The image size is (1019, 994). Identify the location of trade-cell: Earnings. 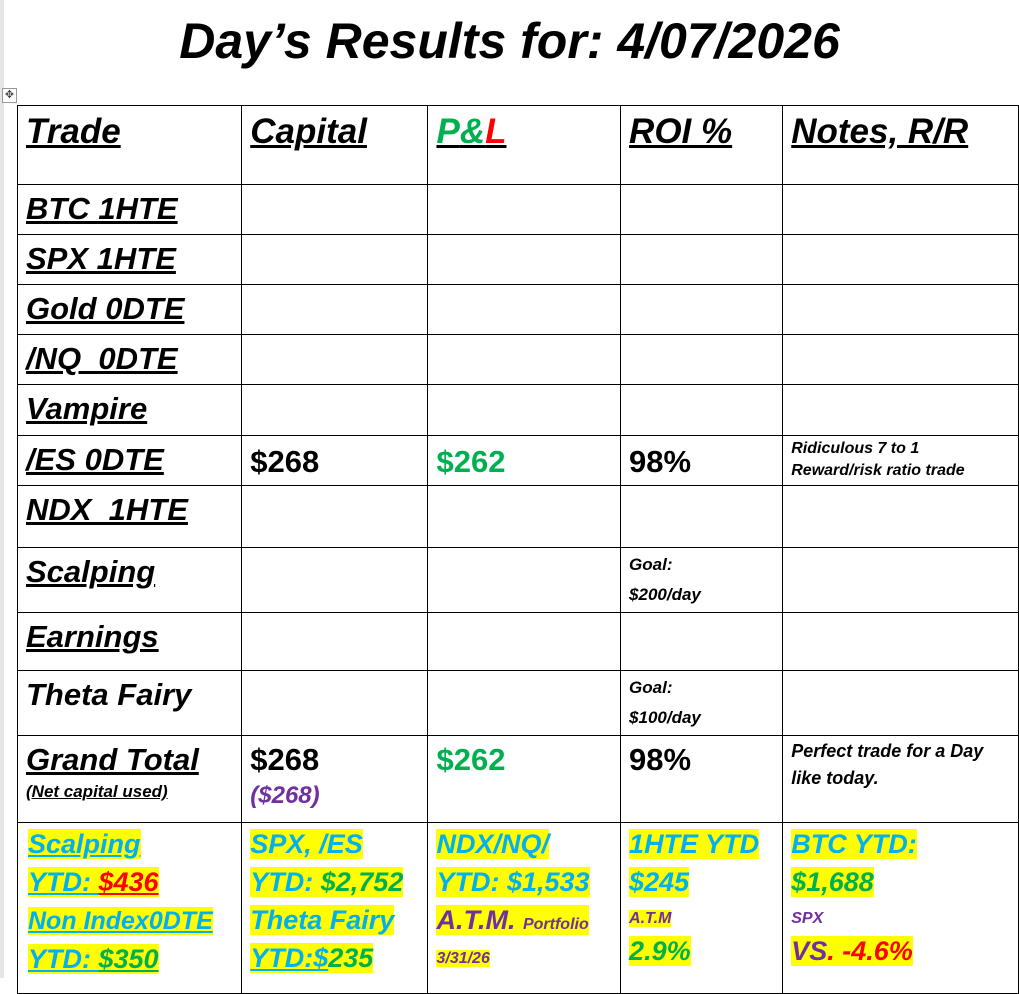
(129, 641).